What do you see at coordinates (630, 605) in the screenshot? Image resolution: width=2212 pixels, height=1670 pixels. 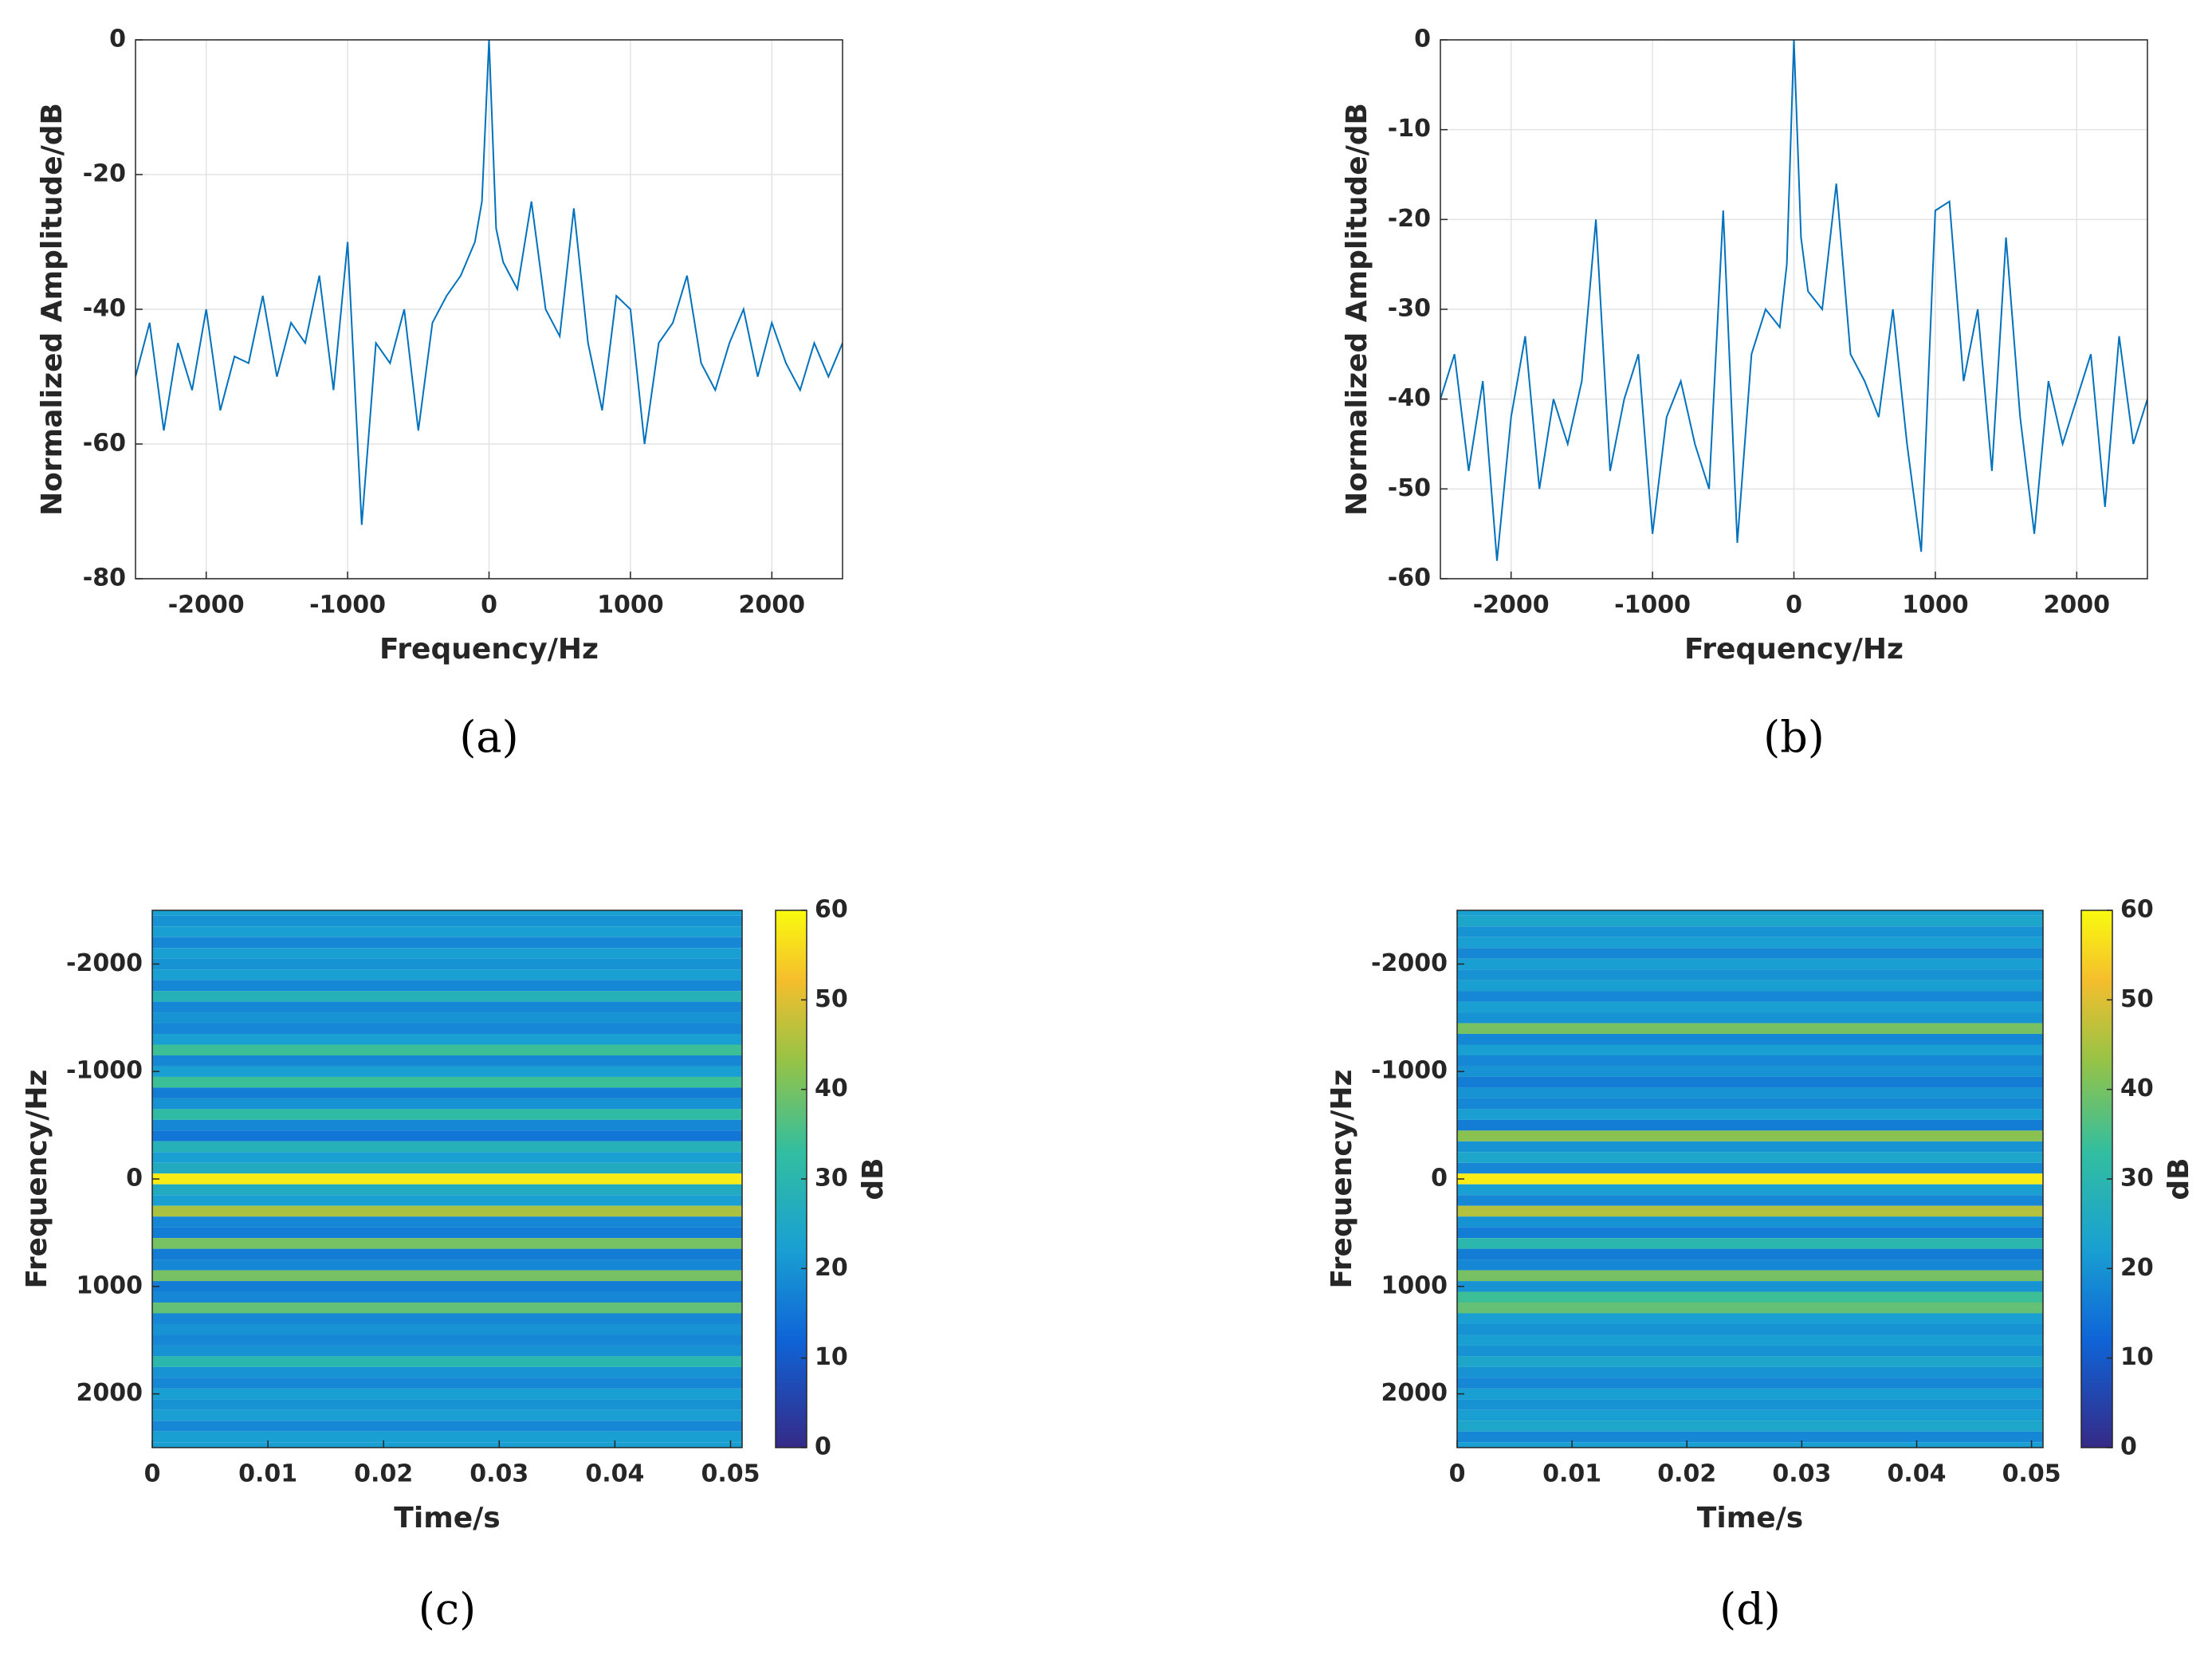 I see `x-tick-label: 1000` at bounding box center [630, 605].